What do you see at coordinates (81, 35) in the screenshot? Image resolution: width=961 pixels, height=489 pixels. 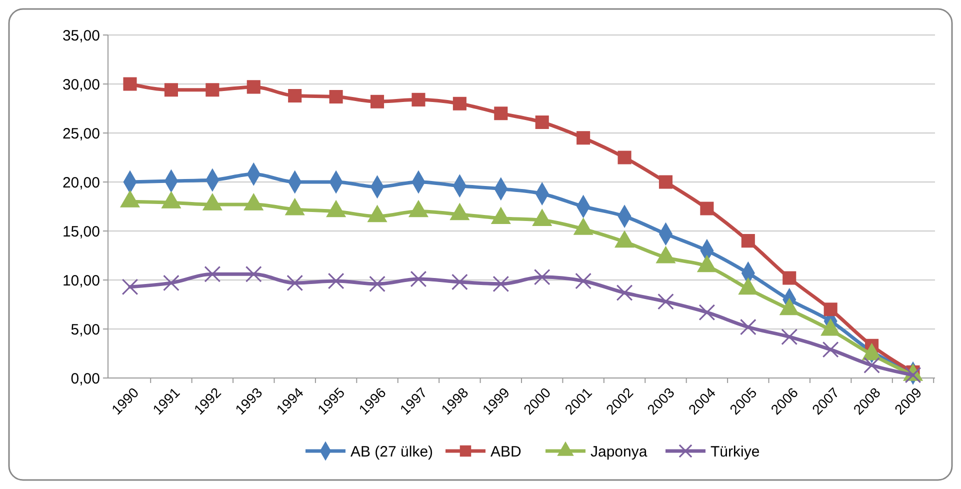 I see `y-tick-label: 35,00` at bounding box center [81, 35].